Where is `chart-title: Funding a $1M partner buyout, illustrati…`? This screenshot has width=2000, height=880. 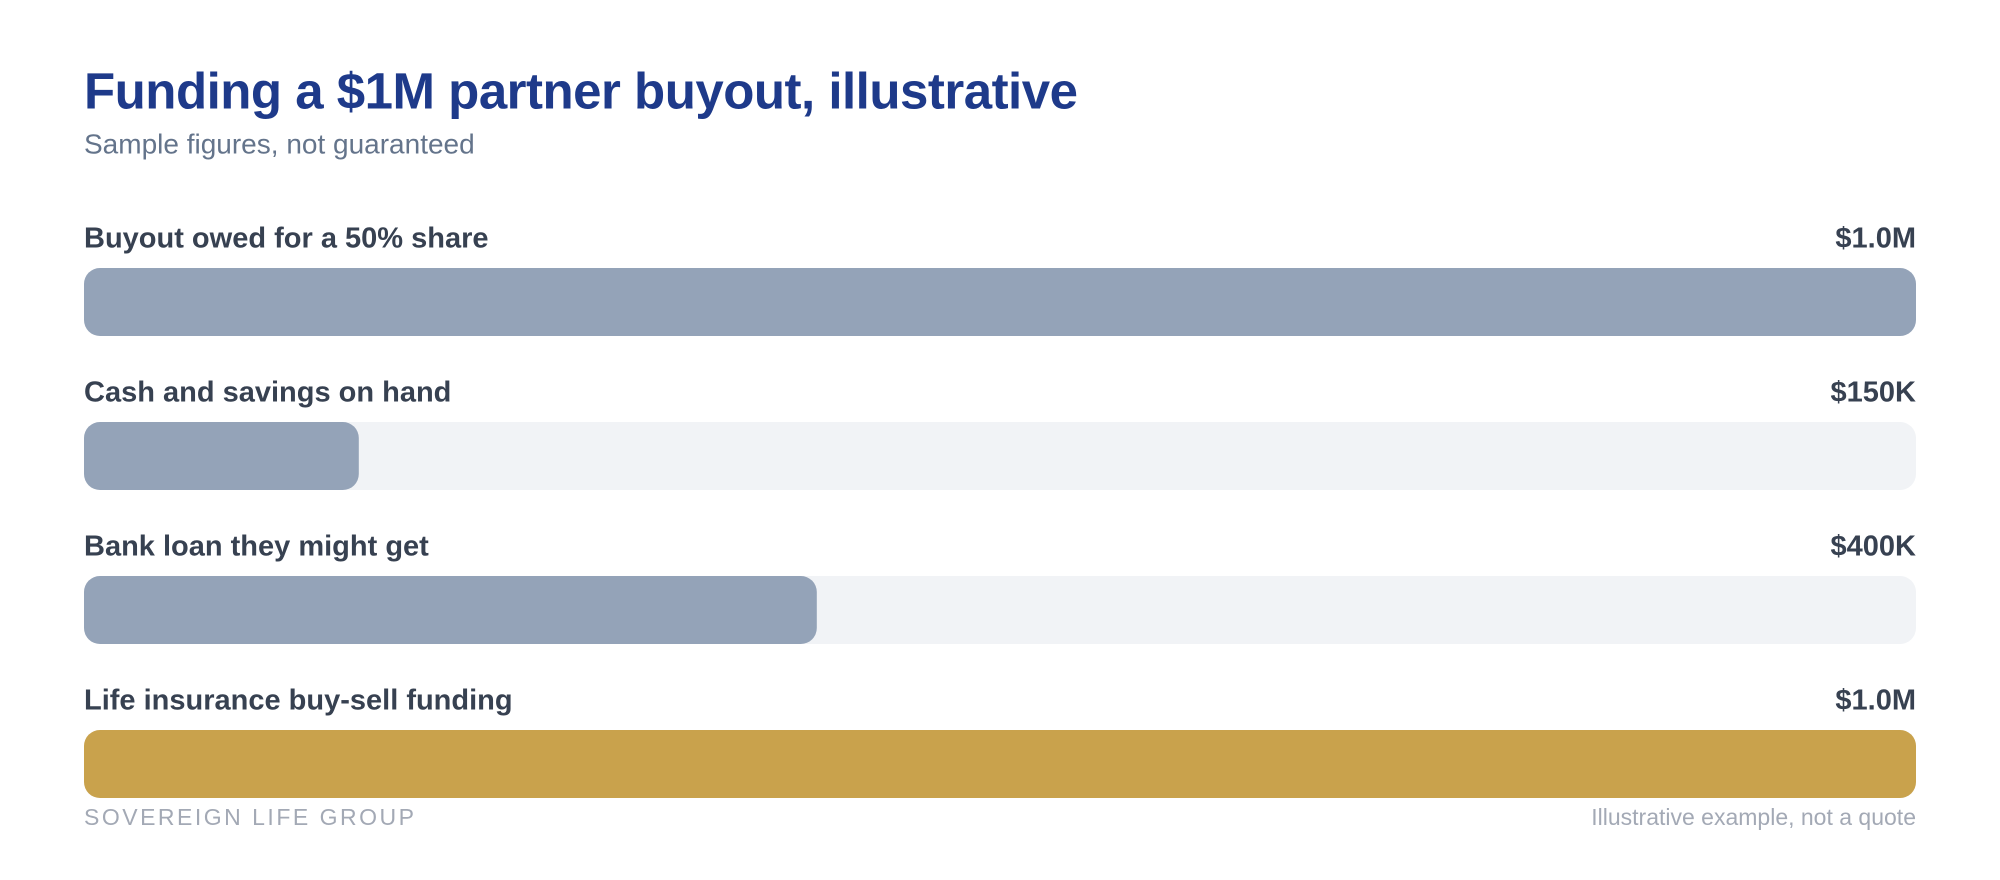 chart-title: Funding a $1M partner buyout, illustrati… is located at coordinates (580, 90).